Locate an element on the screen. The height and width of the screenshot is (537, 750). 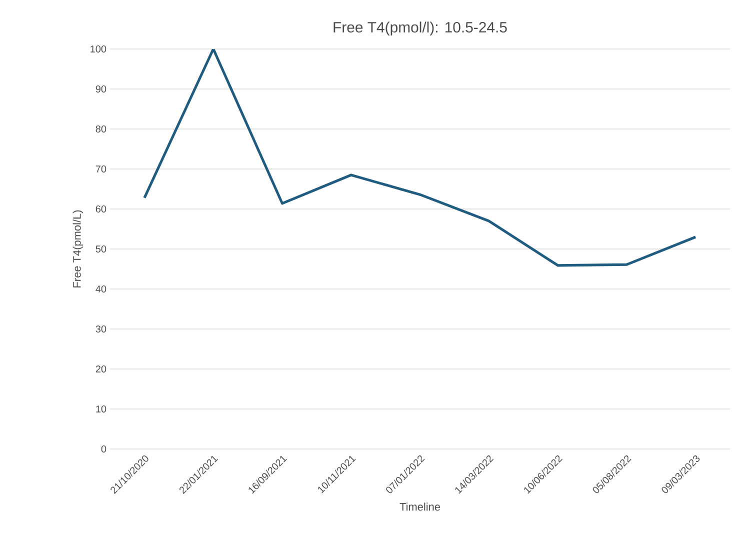
y-tick-label: 90 is located at coordinates (101, 89).